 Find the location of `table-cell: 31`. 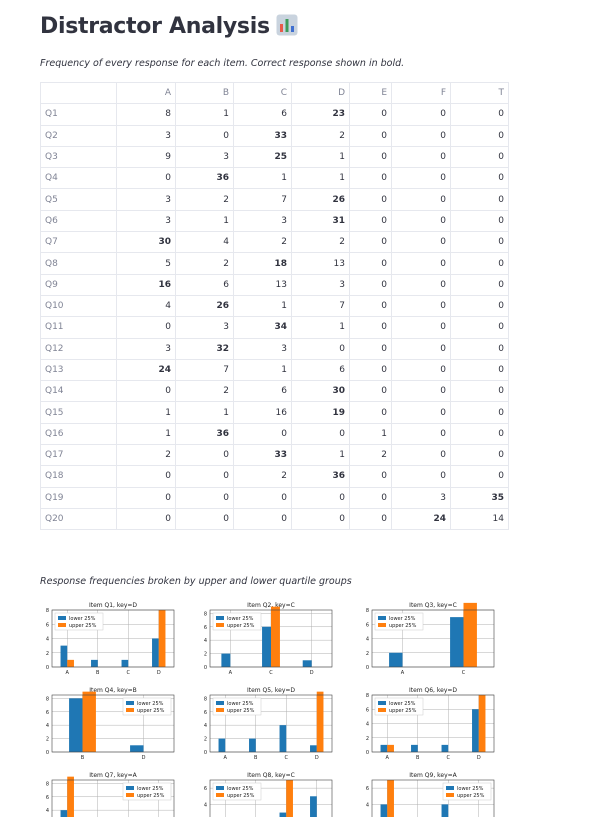

table-cell: 31 is located at coordinates (321, 220).